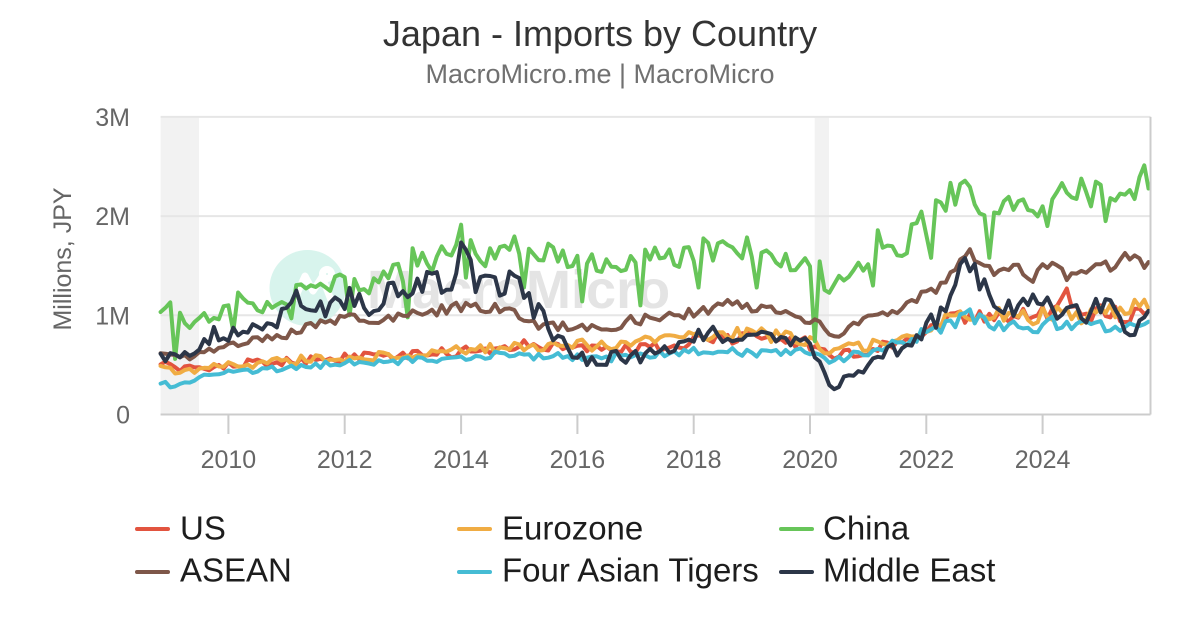 This screenshot has height=635, width=1200. I want to click on svg-text: US, so click(203, 528).